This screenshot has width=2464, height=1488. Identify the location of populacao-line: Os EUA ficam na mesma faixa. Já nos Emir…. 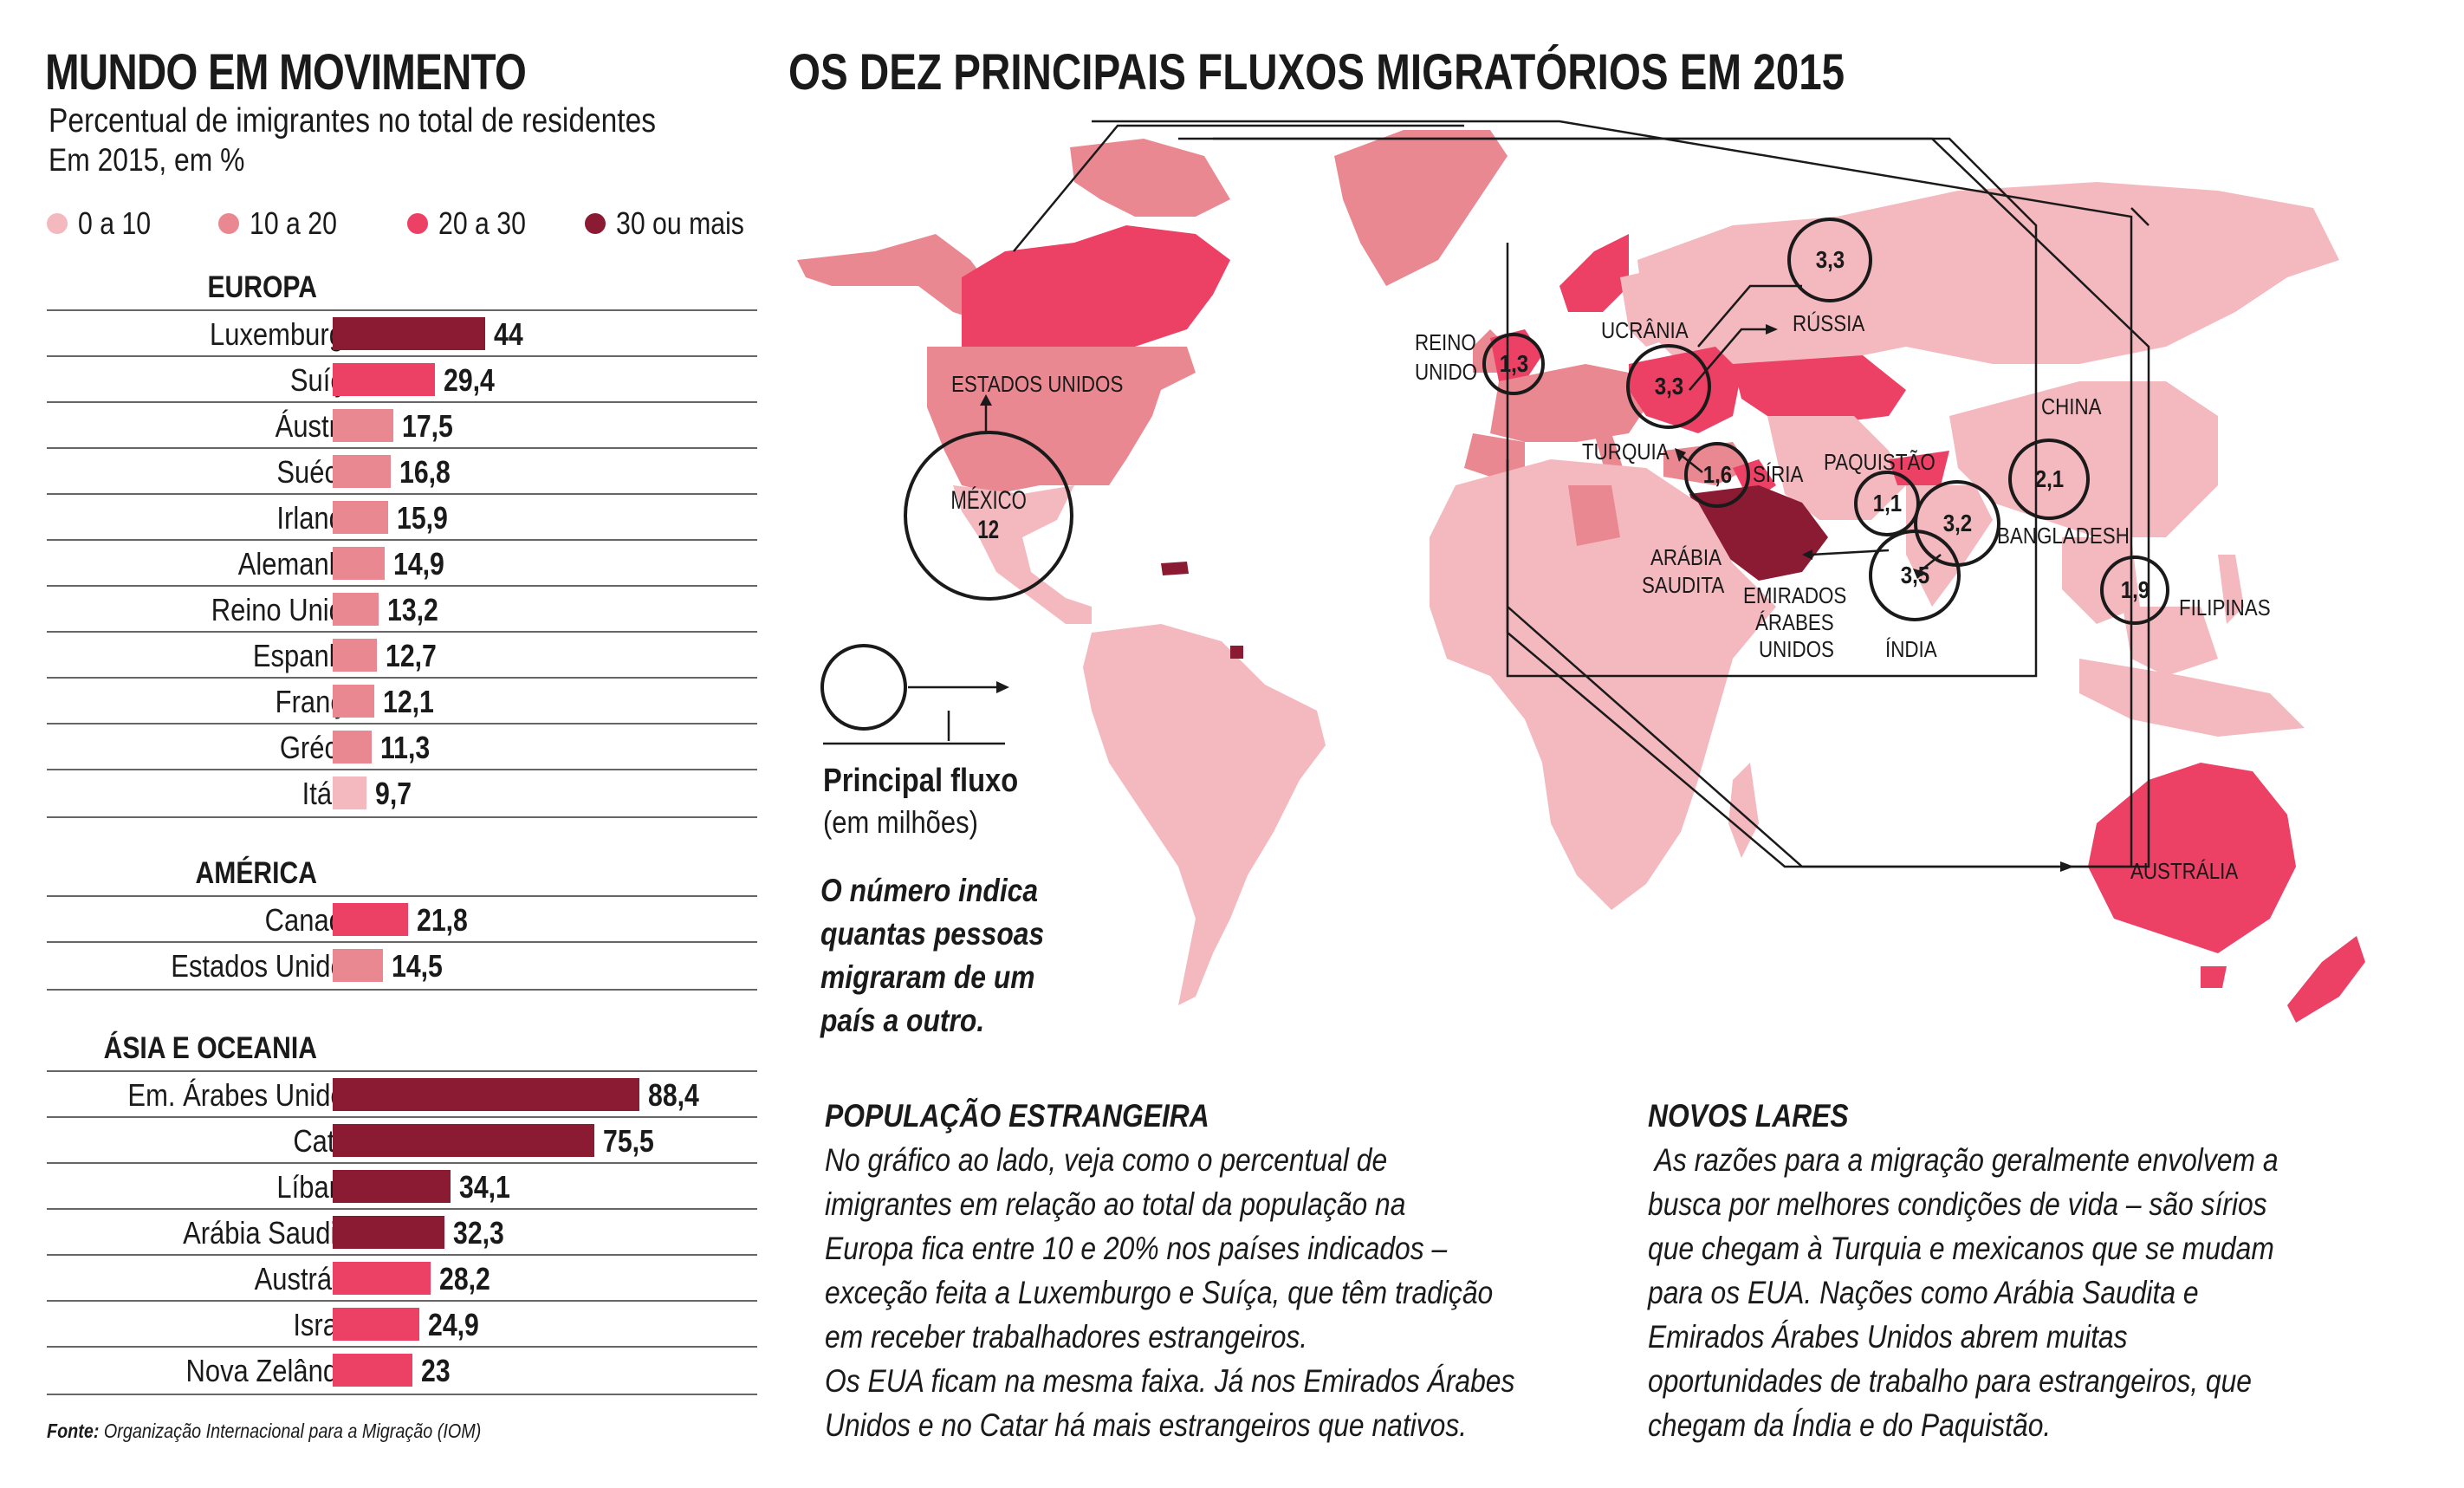
(1170, 1381).